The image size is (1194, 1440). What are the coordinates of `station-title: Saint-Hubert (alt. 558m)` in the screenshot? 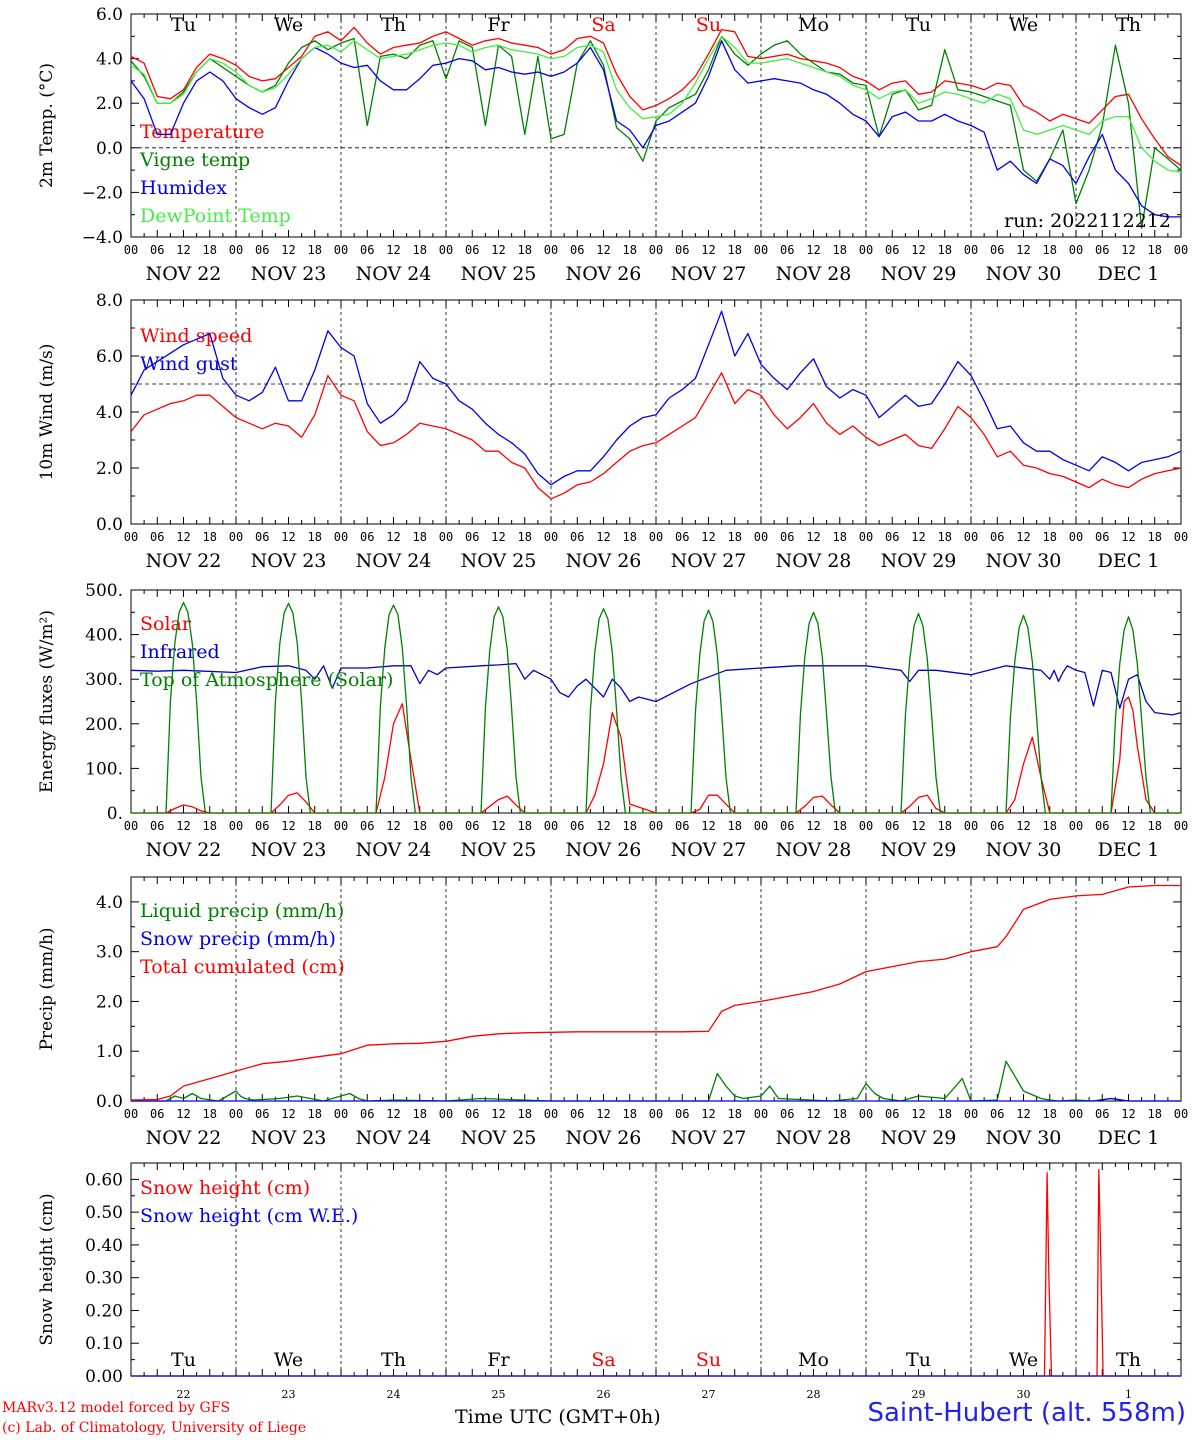 It's located at (1026, 1413).